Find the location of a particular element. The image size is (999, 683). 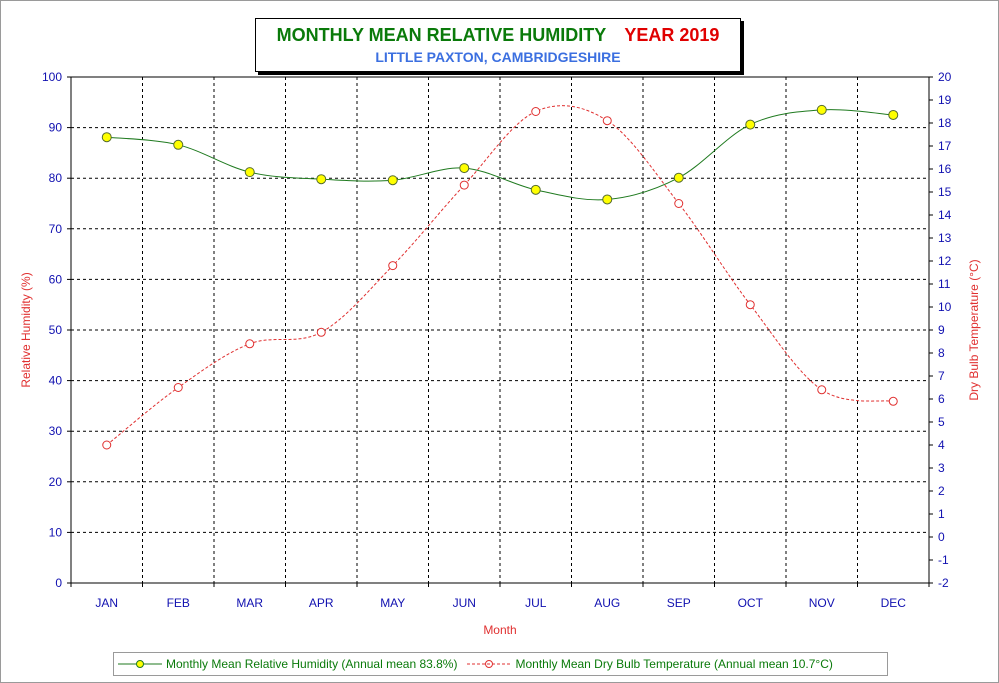

y2-axis-title: Dry Bulb Temperature (°C) is located at coordinates (974, 329).